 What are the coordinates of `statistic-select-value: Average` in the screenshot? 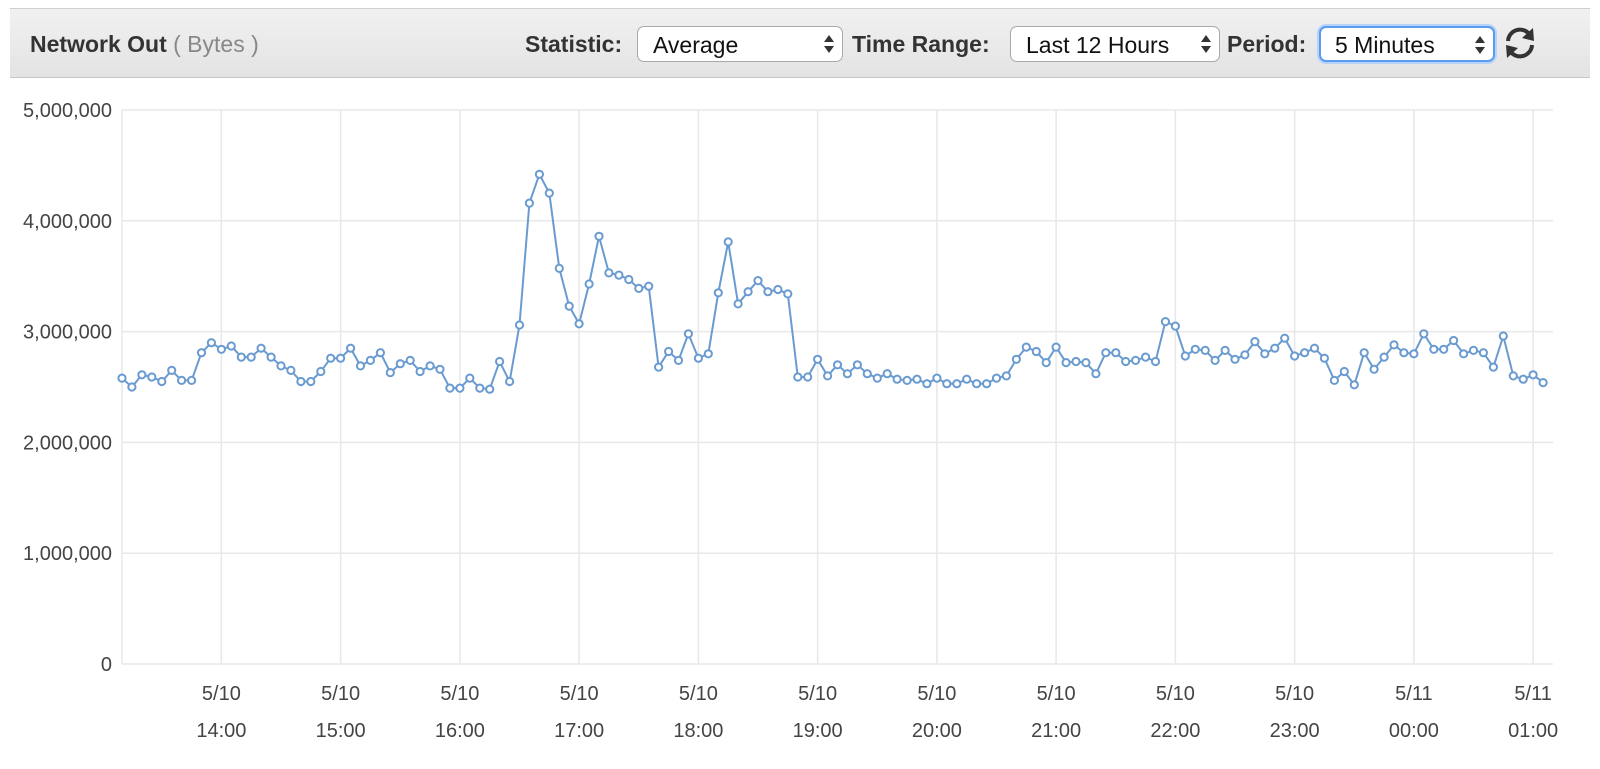 It's located at (696, 45).